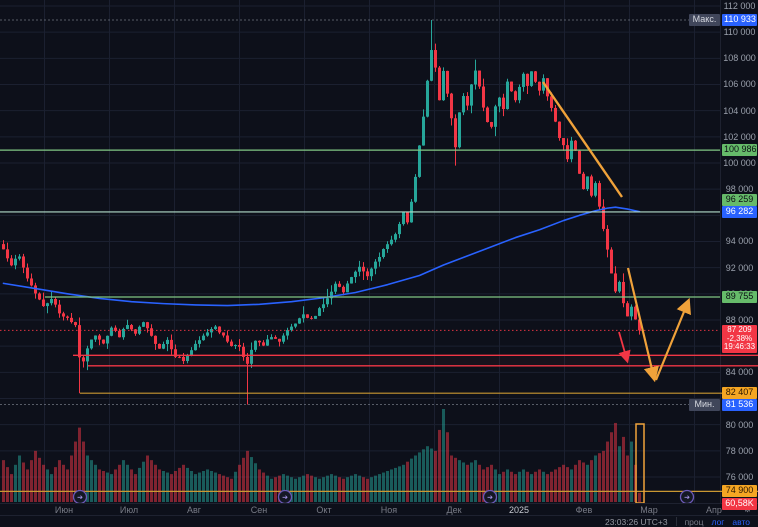 The width and height of the screenshot is (758, 527). What do you see at coordinates (739, 372) in the screenshot?
I see `price-tick: 84 000` at bounding box center [739, 372].